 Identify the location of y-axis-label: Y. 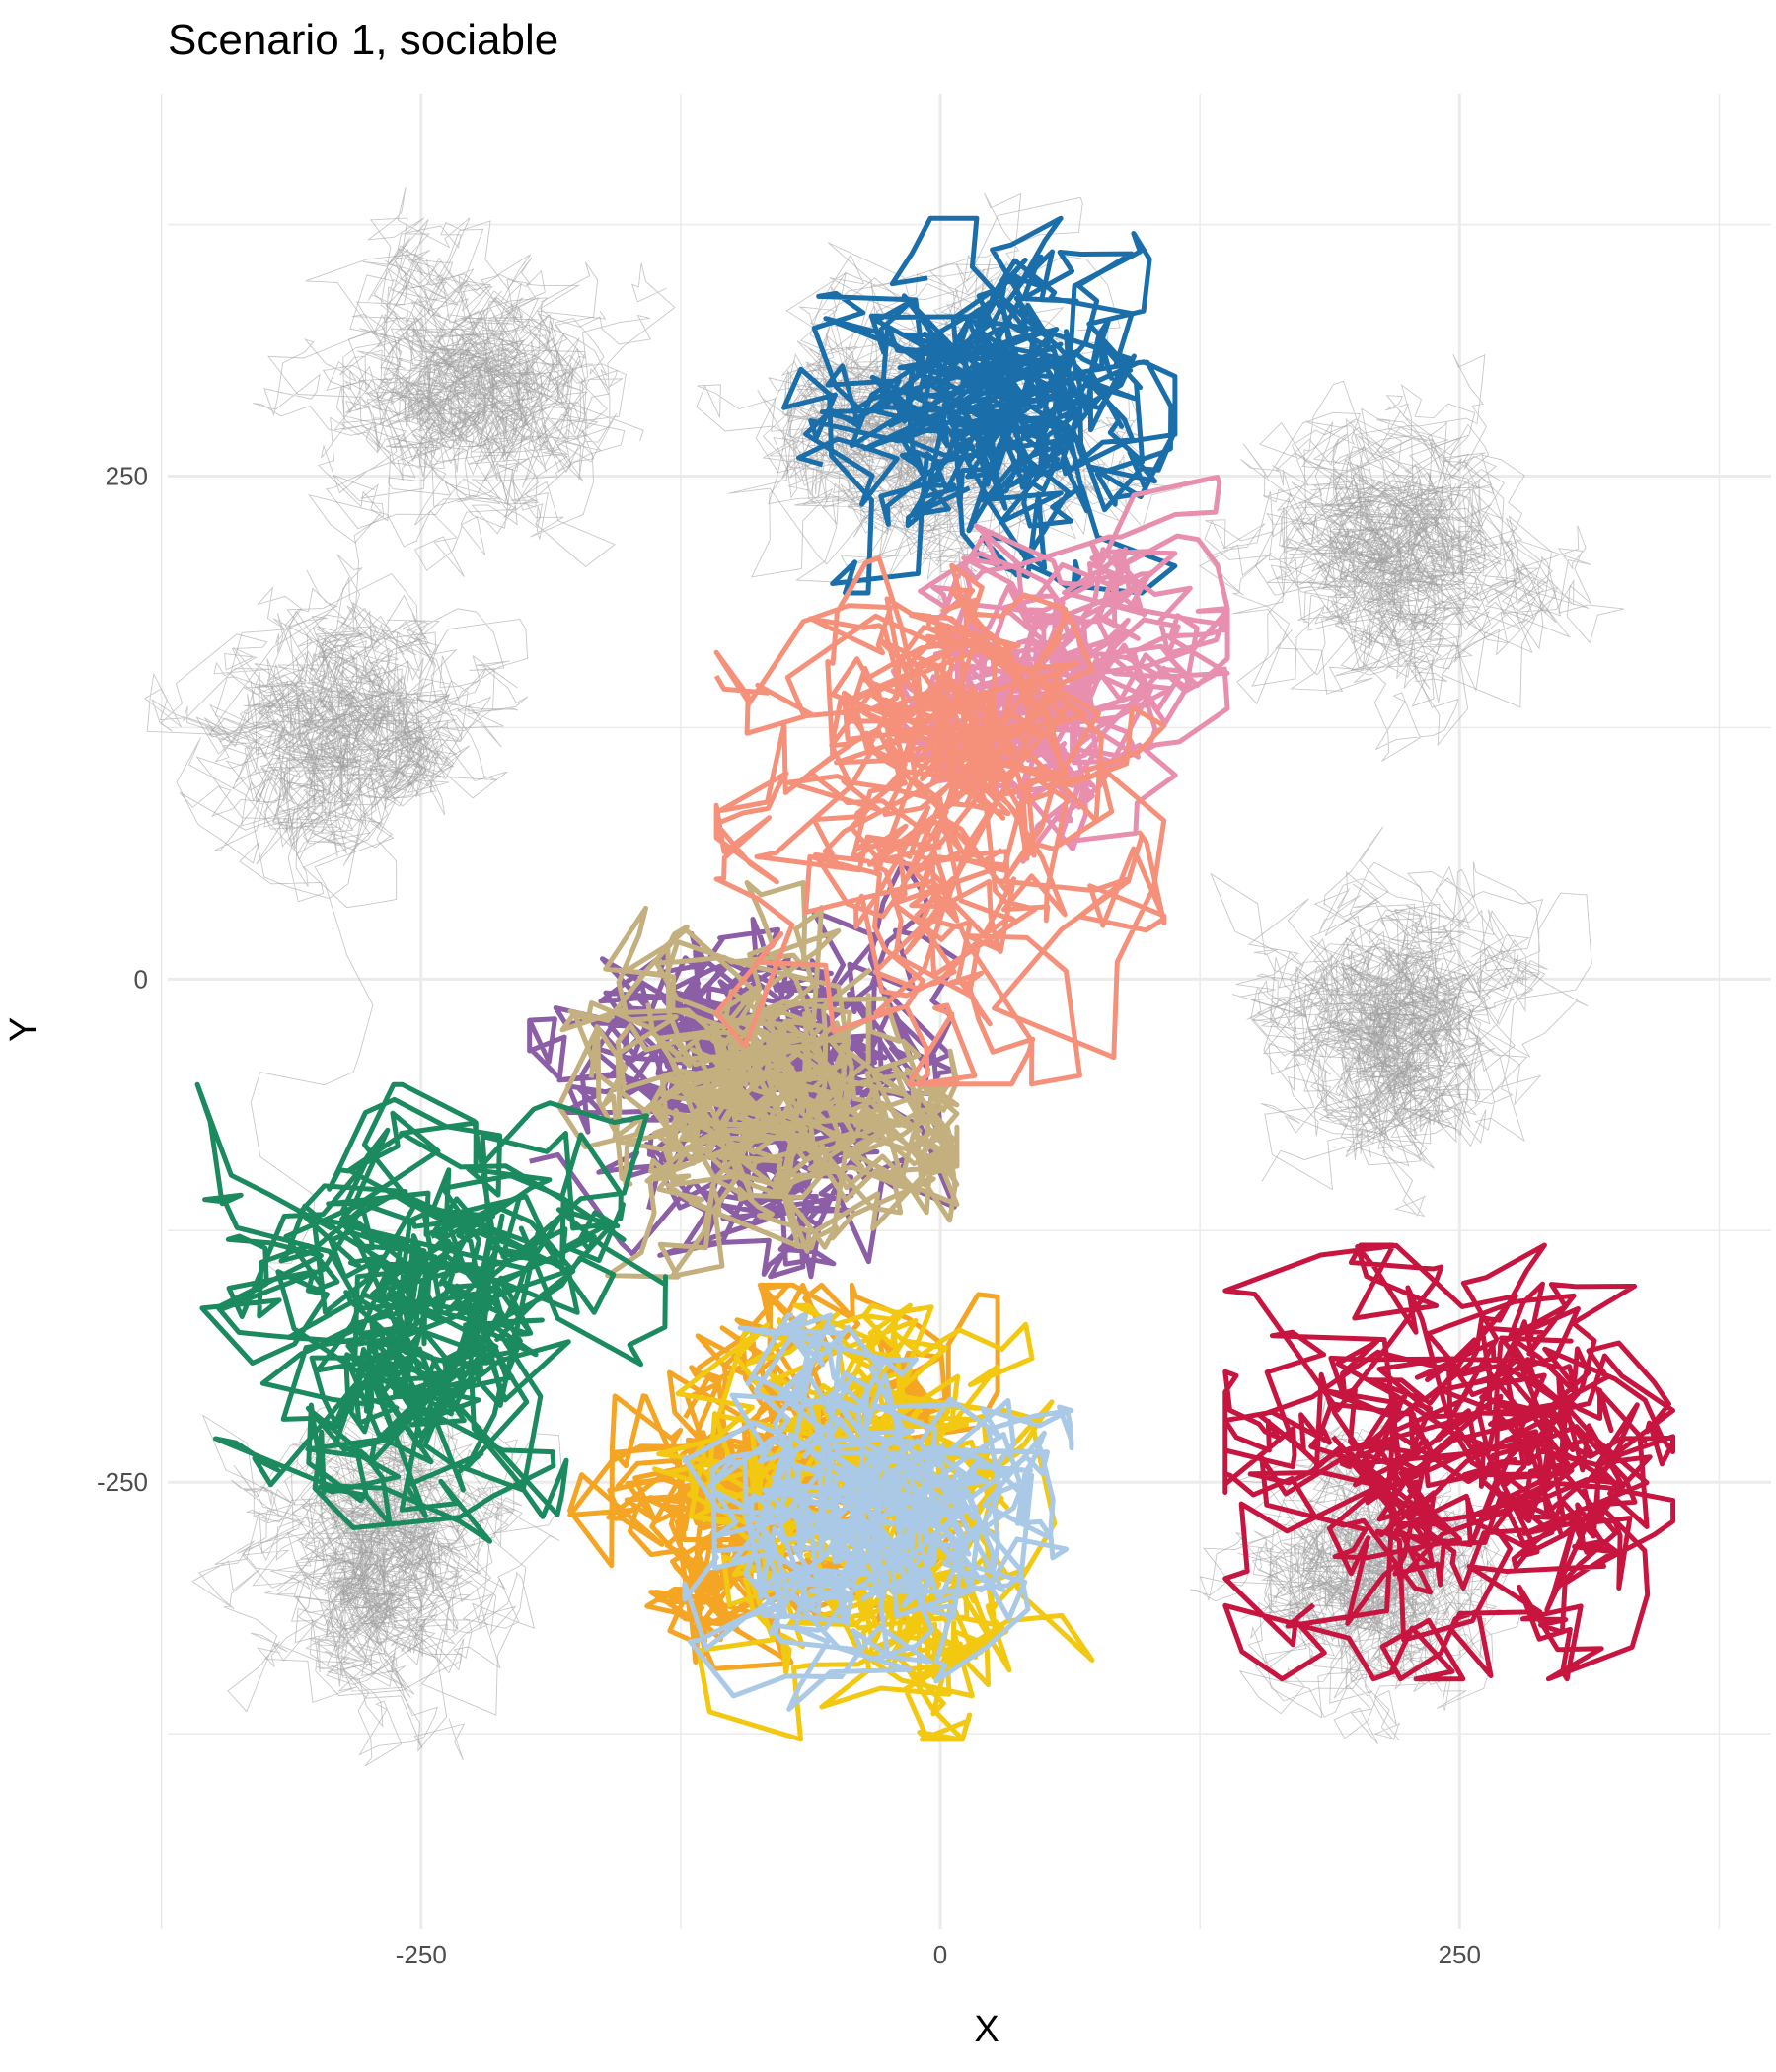
(24, 1030).